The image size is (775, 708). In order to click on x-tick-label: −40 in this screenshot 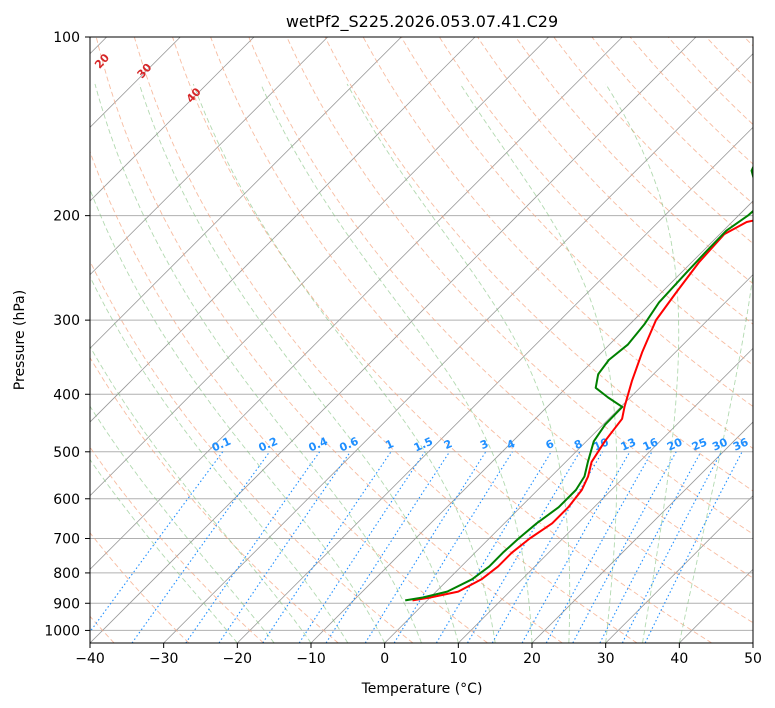, I will do `click(90, 659)`.